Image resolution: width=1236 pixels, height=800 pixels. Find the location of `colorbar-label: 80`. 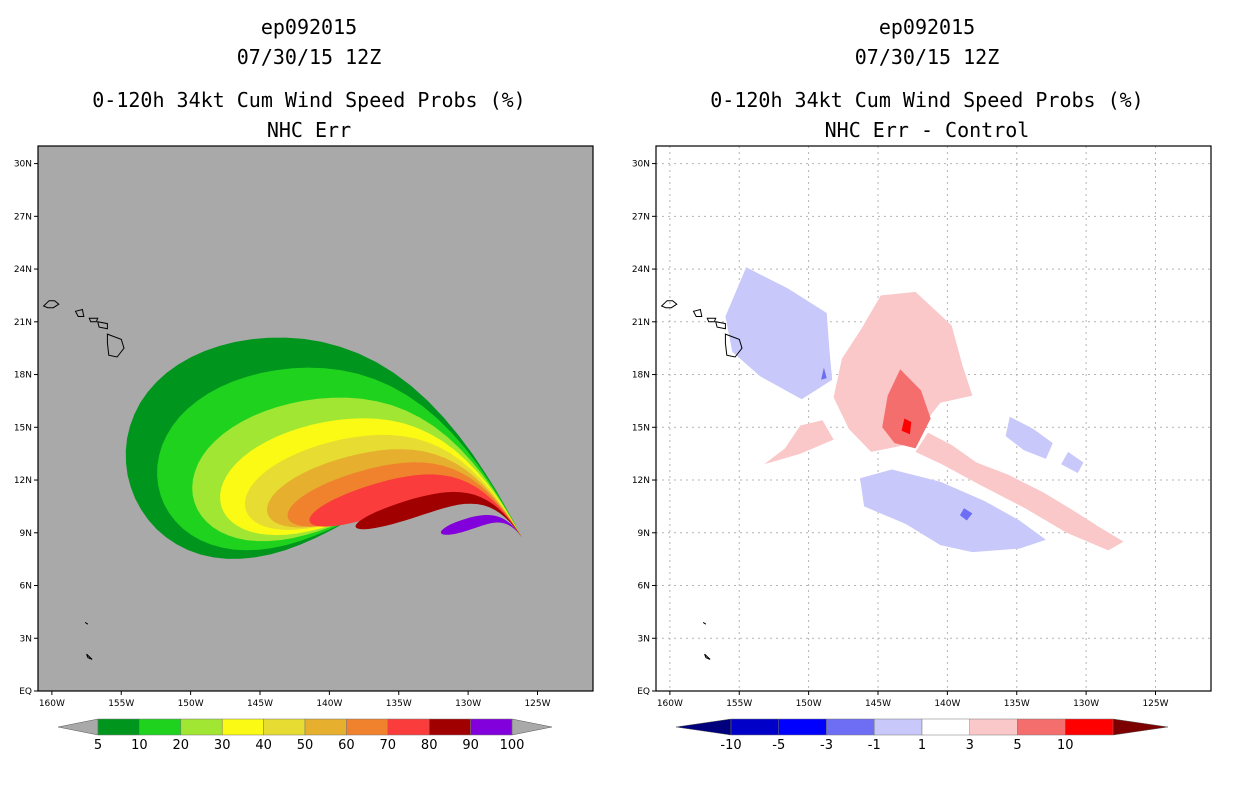

colorbar-label: 80 is located at coordinates (429, 745).